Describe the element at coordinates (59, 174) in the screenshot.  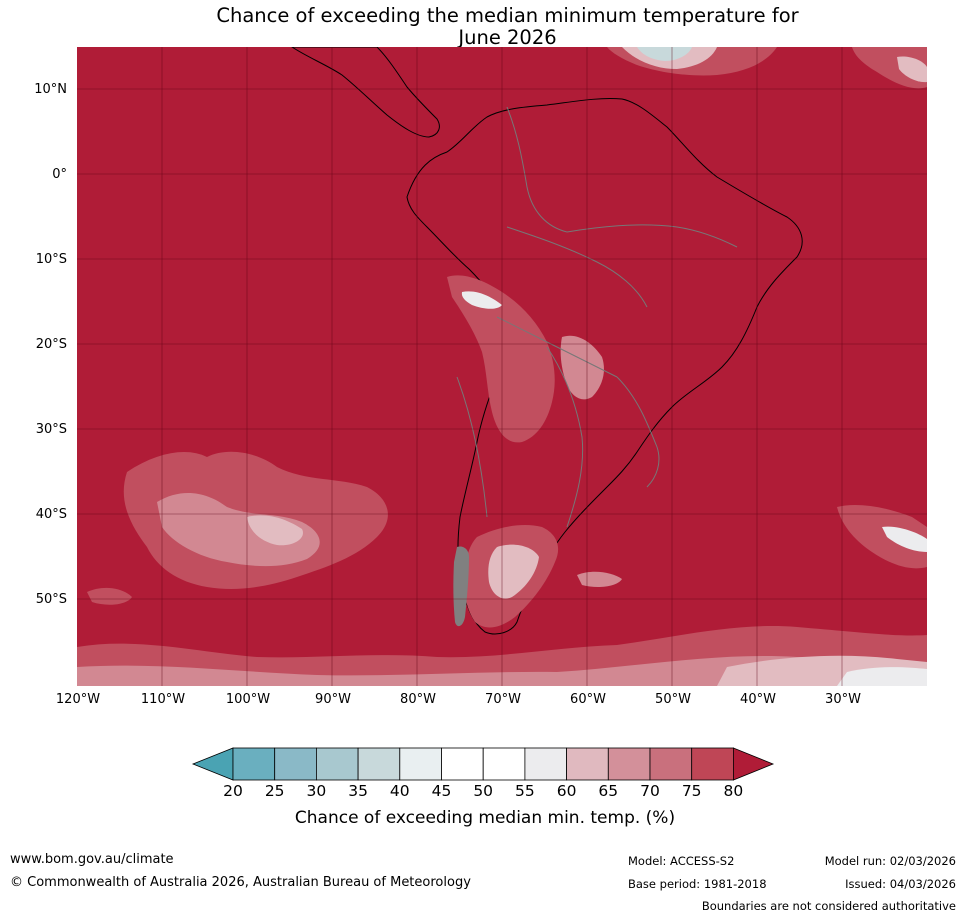
I see `lat-label-0: 0°` at that location.